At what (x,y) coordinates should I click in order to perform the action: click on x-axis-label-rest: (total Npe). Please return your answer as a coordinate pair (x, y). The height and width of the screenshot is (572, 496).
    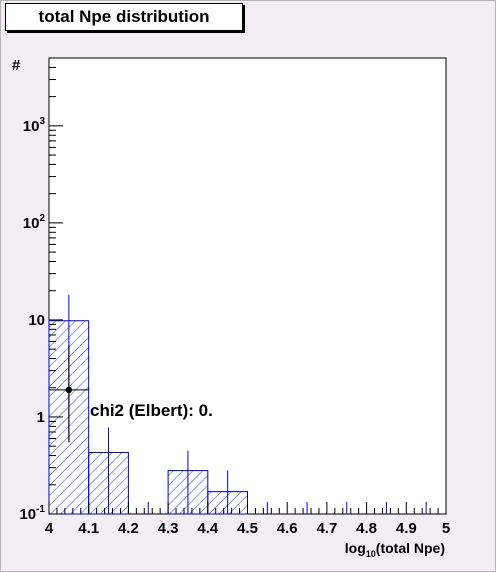
    Looking at the image, I should click on (410, 548).